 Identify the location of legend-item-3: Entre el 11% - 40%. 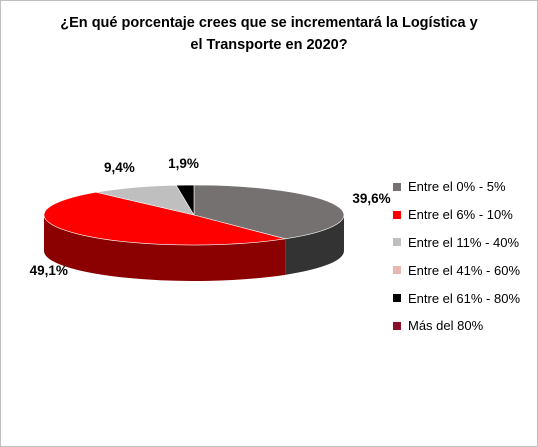
(456, 243).